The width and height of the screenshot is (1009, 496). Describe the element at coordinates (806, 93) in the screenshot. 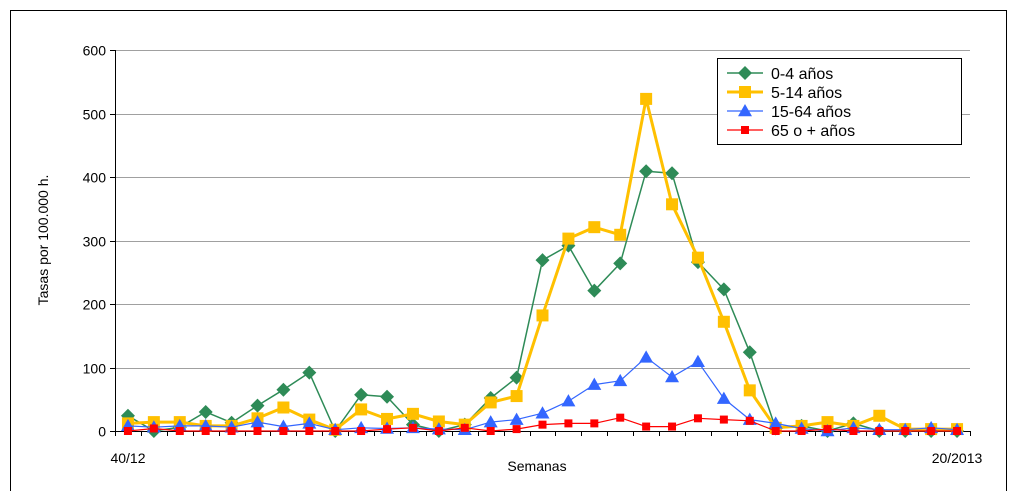

I see `legend-label: 5-14 años` at that location.